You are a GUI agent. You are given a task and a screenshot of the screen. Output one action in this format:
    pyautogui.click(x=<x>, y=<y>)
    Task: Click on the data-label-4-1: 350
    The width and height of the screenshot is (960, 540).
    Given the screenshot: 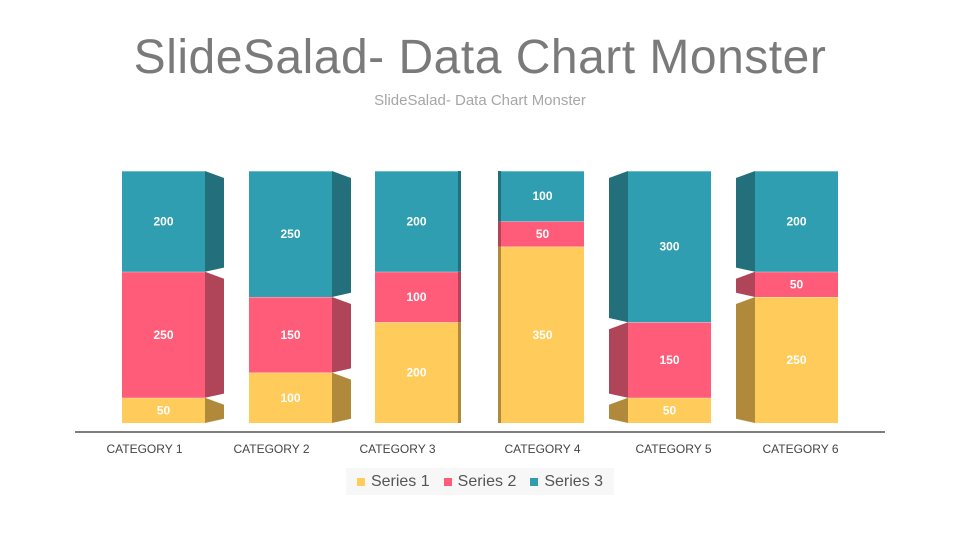 What is the action you would take?
    pyautogui.click(x=542, y=335)
    